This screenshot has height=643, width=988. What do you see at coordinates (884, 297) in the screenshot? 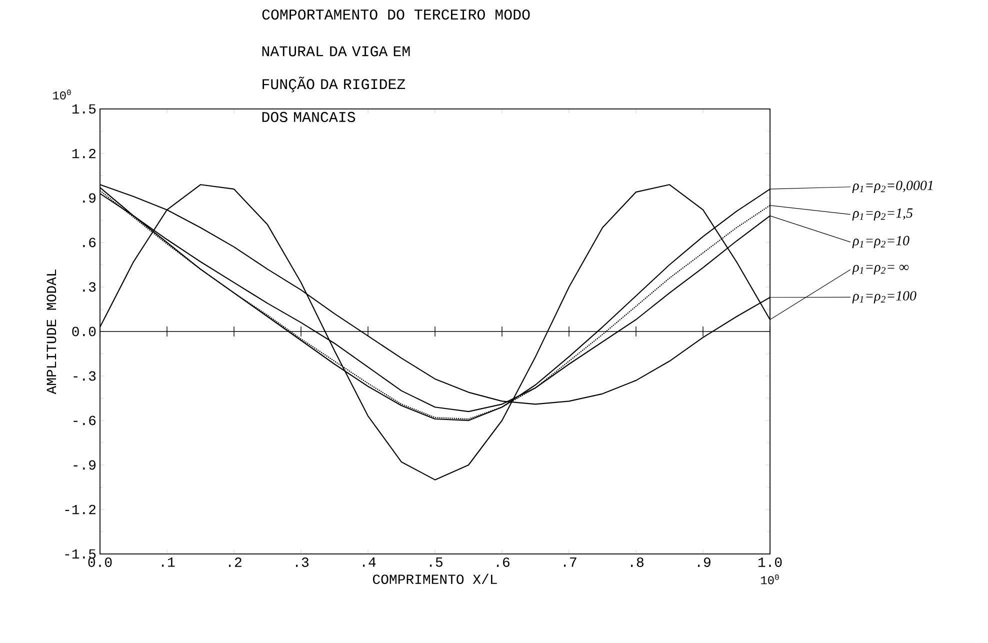
I see `text: ρ$_{1}$=ρ$_{2}$=100` at bounding box center [884, 297].